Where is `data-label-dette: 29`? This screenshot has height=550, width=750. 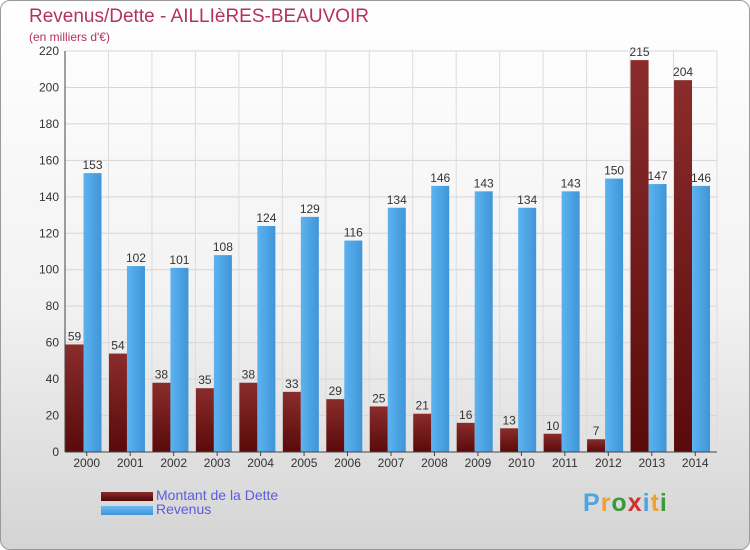 data-label-dette: 29 is located at coordinates (336, 391).